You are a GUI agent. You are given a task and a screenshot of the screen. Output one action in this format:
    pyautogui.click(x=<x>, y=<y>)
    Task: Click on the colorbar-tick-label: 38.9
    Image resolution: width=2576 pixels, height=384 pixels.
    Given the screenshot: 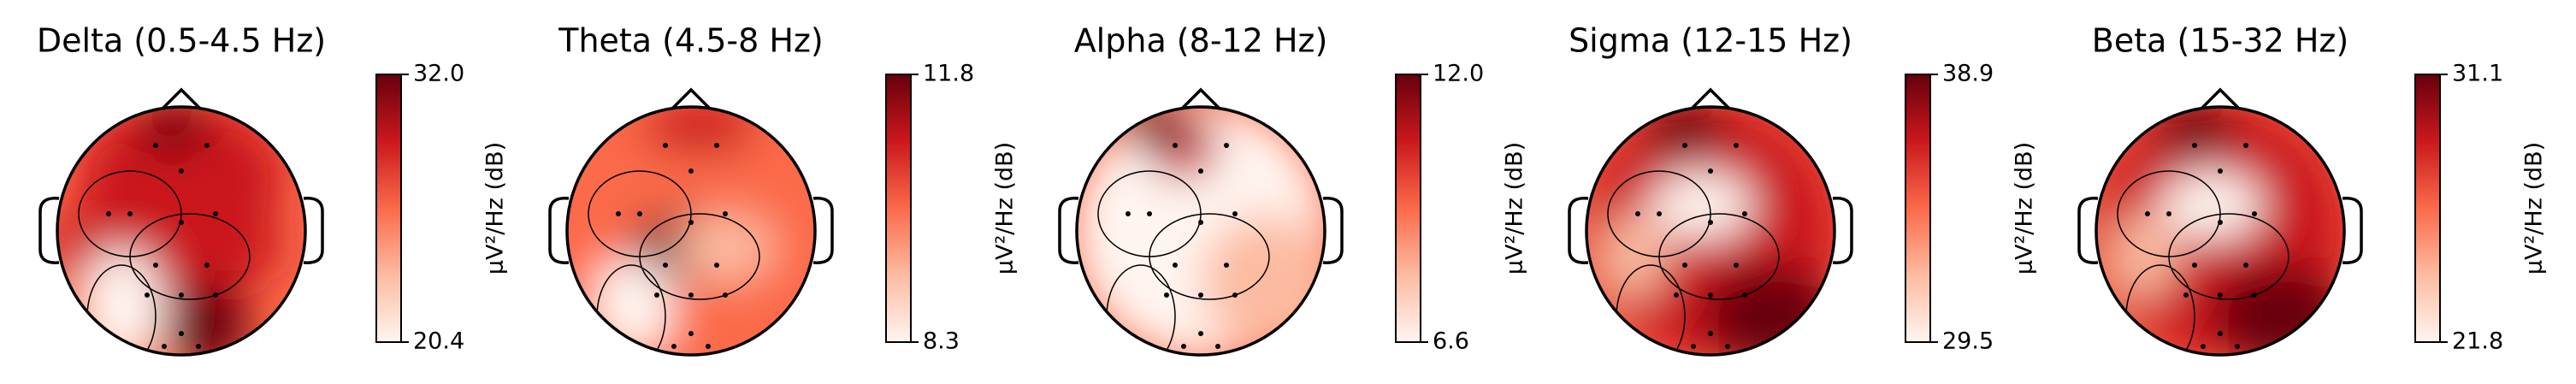 What is the action you would take?
    pyautogui.click(x=1968, y=74)
    